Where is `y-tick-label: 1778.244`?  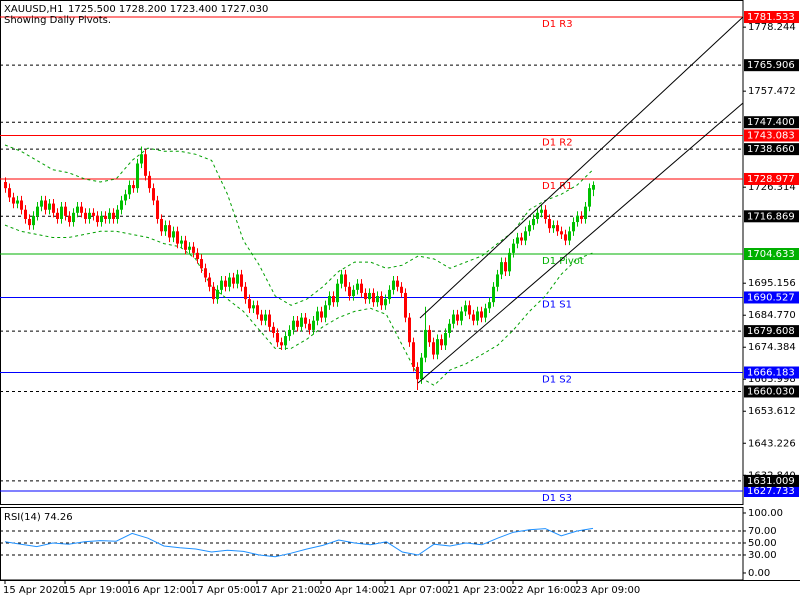 y-tick-label: 1778.244 is located at coordinates (772, 27).